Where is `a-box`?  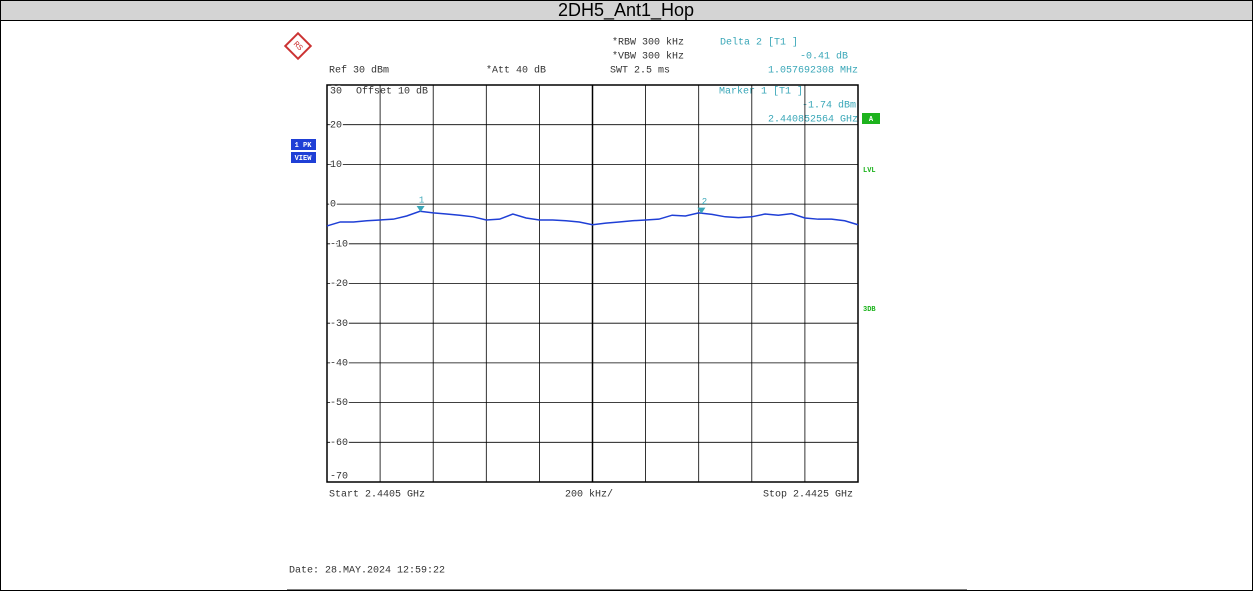 a-box is located at coordinates (871, 118).